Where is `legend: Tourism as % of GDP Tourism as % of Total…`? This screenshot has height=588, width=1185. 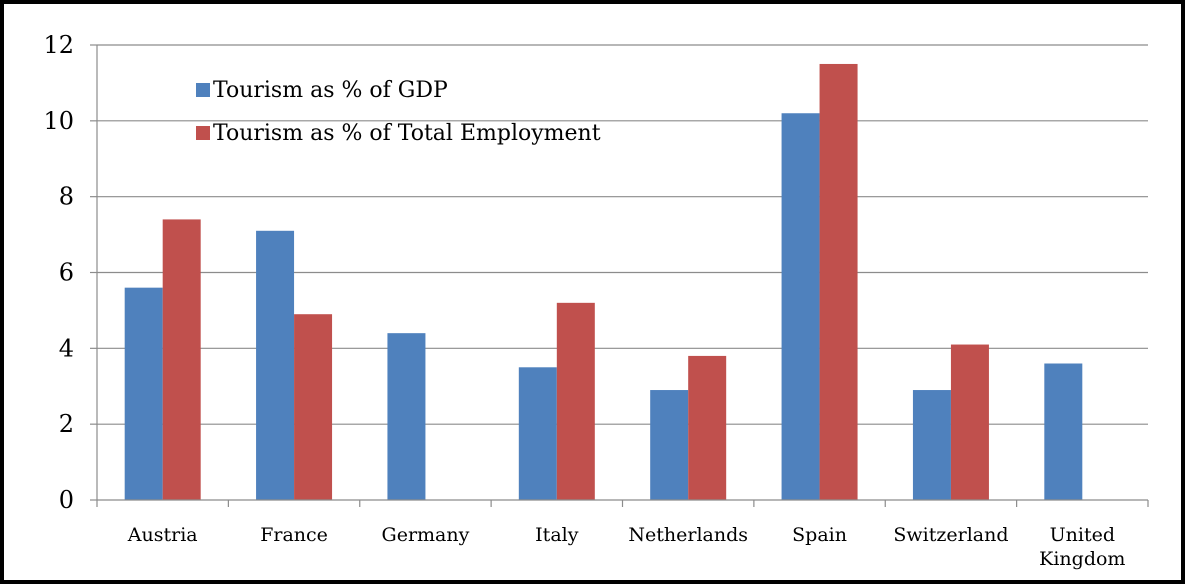 legend: Tourism as % of GDP Tourism as % of Total… is located at coordinates (398, 112).